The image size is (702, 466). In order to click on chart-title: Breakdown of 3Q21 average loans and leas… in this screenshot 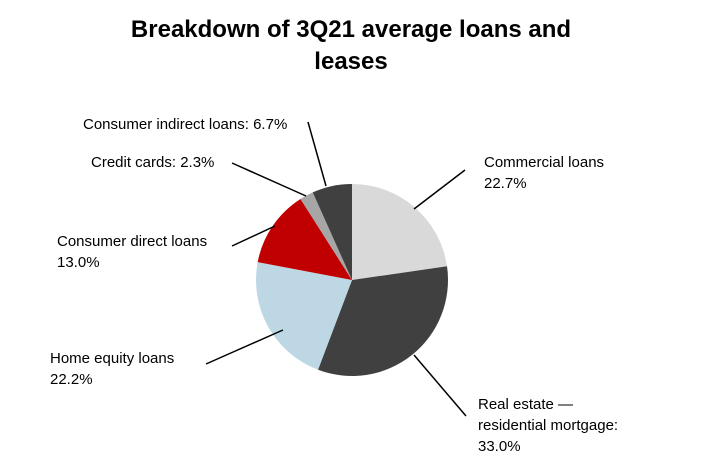, I will do `click(351, 45)`.